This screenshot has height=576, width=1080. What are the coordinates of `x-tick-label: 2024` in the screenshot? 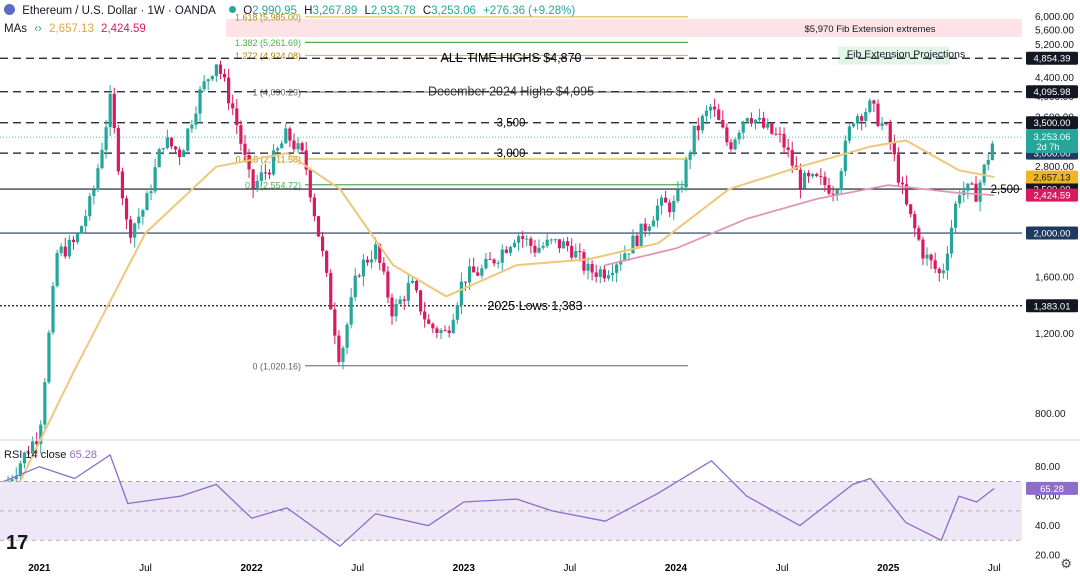 It's located at (676, 568).